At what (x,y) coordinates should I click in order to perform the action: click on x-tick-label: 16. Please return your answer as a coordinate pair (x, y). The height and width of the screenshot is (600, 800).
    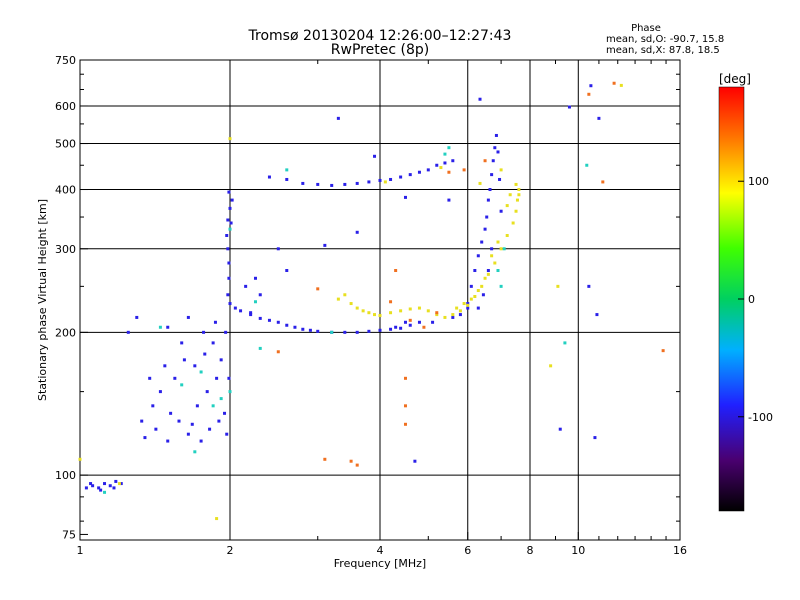
    Looking at the image, I should click on (680, 550).